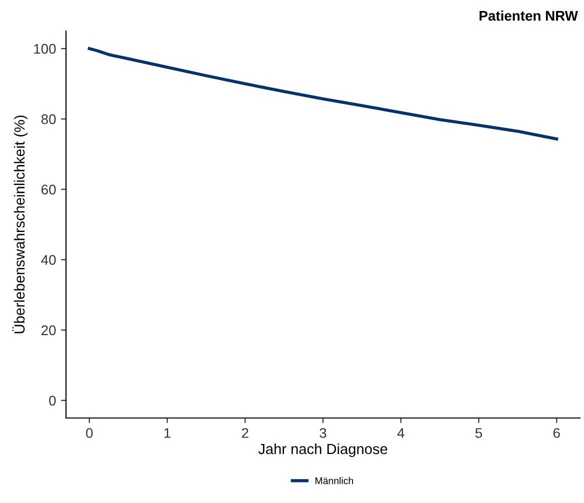  Describe the element at coordinates (323, 450) in the screenshot. I see `x-axis-title: Jahr nach Diagnose` at that location.